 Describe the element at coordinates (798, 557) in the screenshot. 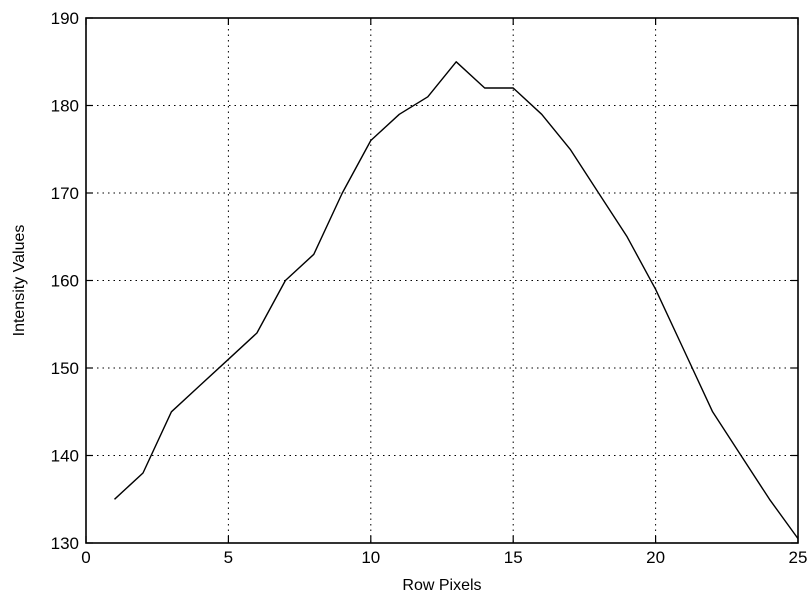

I see `x-tick-label: 25` at that location.